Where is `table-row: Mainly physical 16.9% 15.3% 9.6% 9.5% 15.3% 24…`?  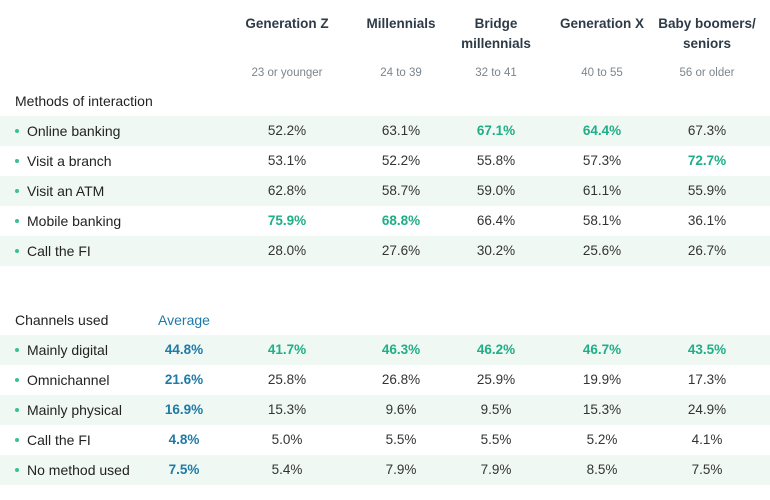
table-row: Mainly physical 16.9% 15.3% 9.6% 9.5% 15.3% 24… is located at coordinates (385, 410).